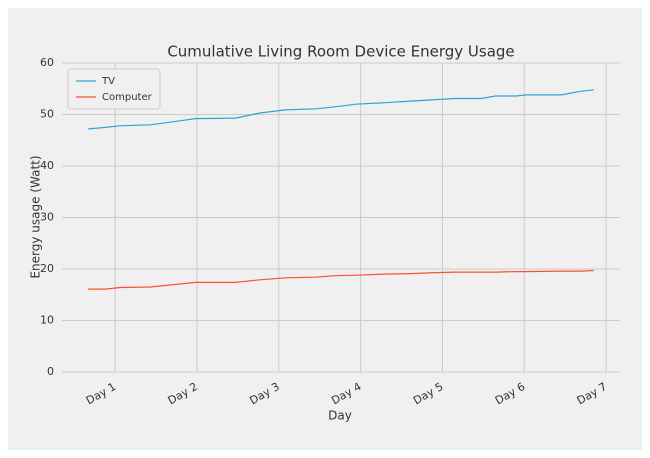 The image size is (650, 458). Describe the element at coordinates (47, 320) in the screenshot. I see `y-tick-label: 10` at that location.